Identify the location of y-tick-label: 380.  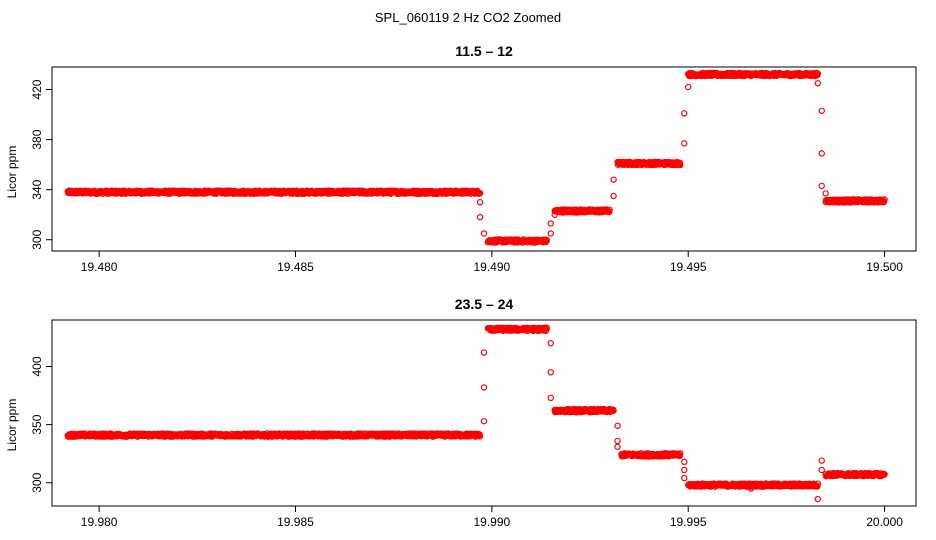
(37, 139).